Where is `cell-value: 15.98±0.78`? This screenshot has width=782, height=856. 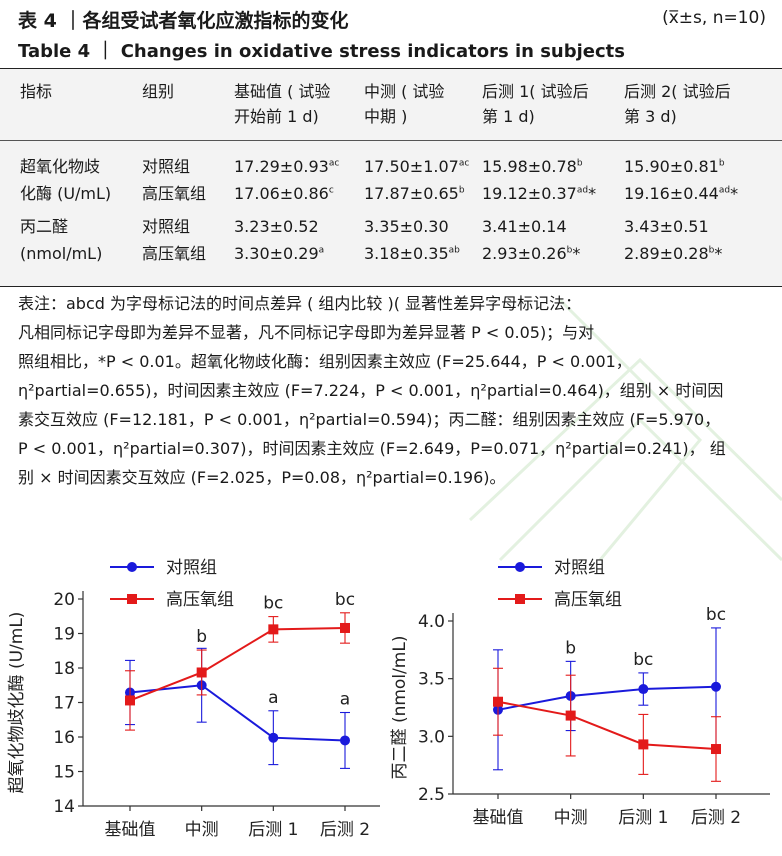
cell-value: 15.98±0.78 is located at coordinates (529, 166).